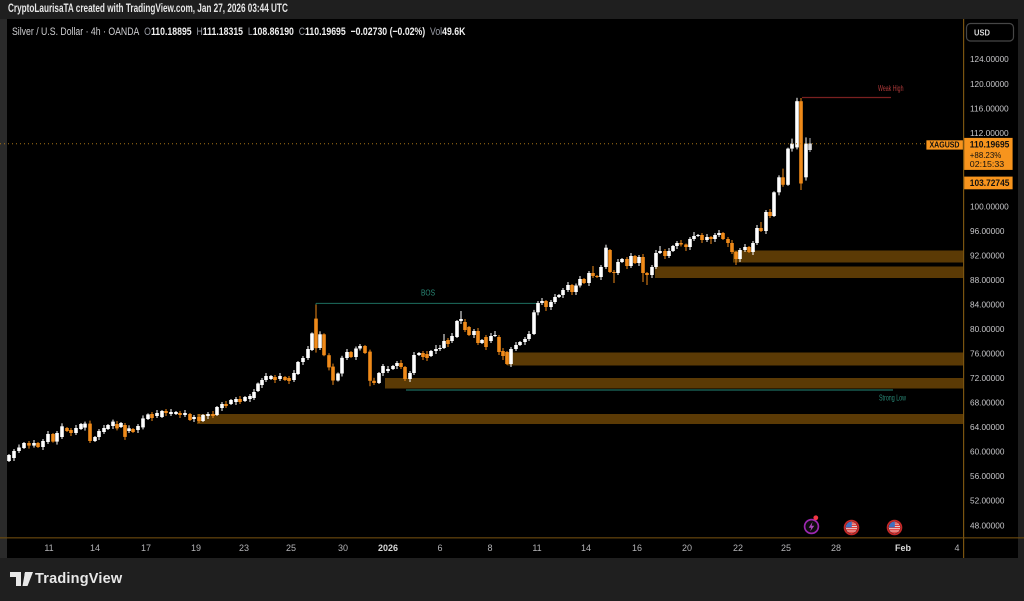 This screenshot has height=601, width=1024. Describe the element at coordinates (987, 329) in the screenshot. I see `svg-text: 80.00000` at that location.